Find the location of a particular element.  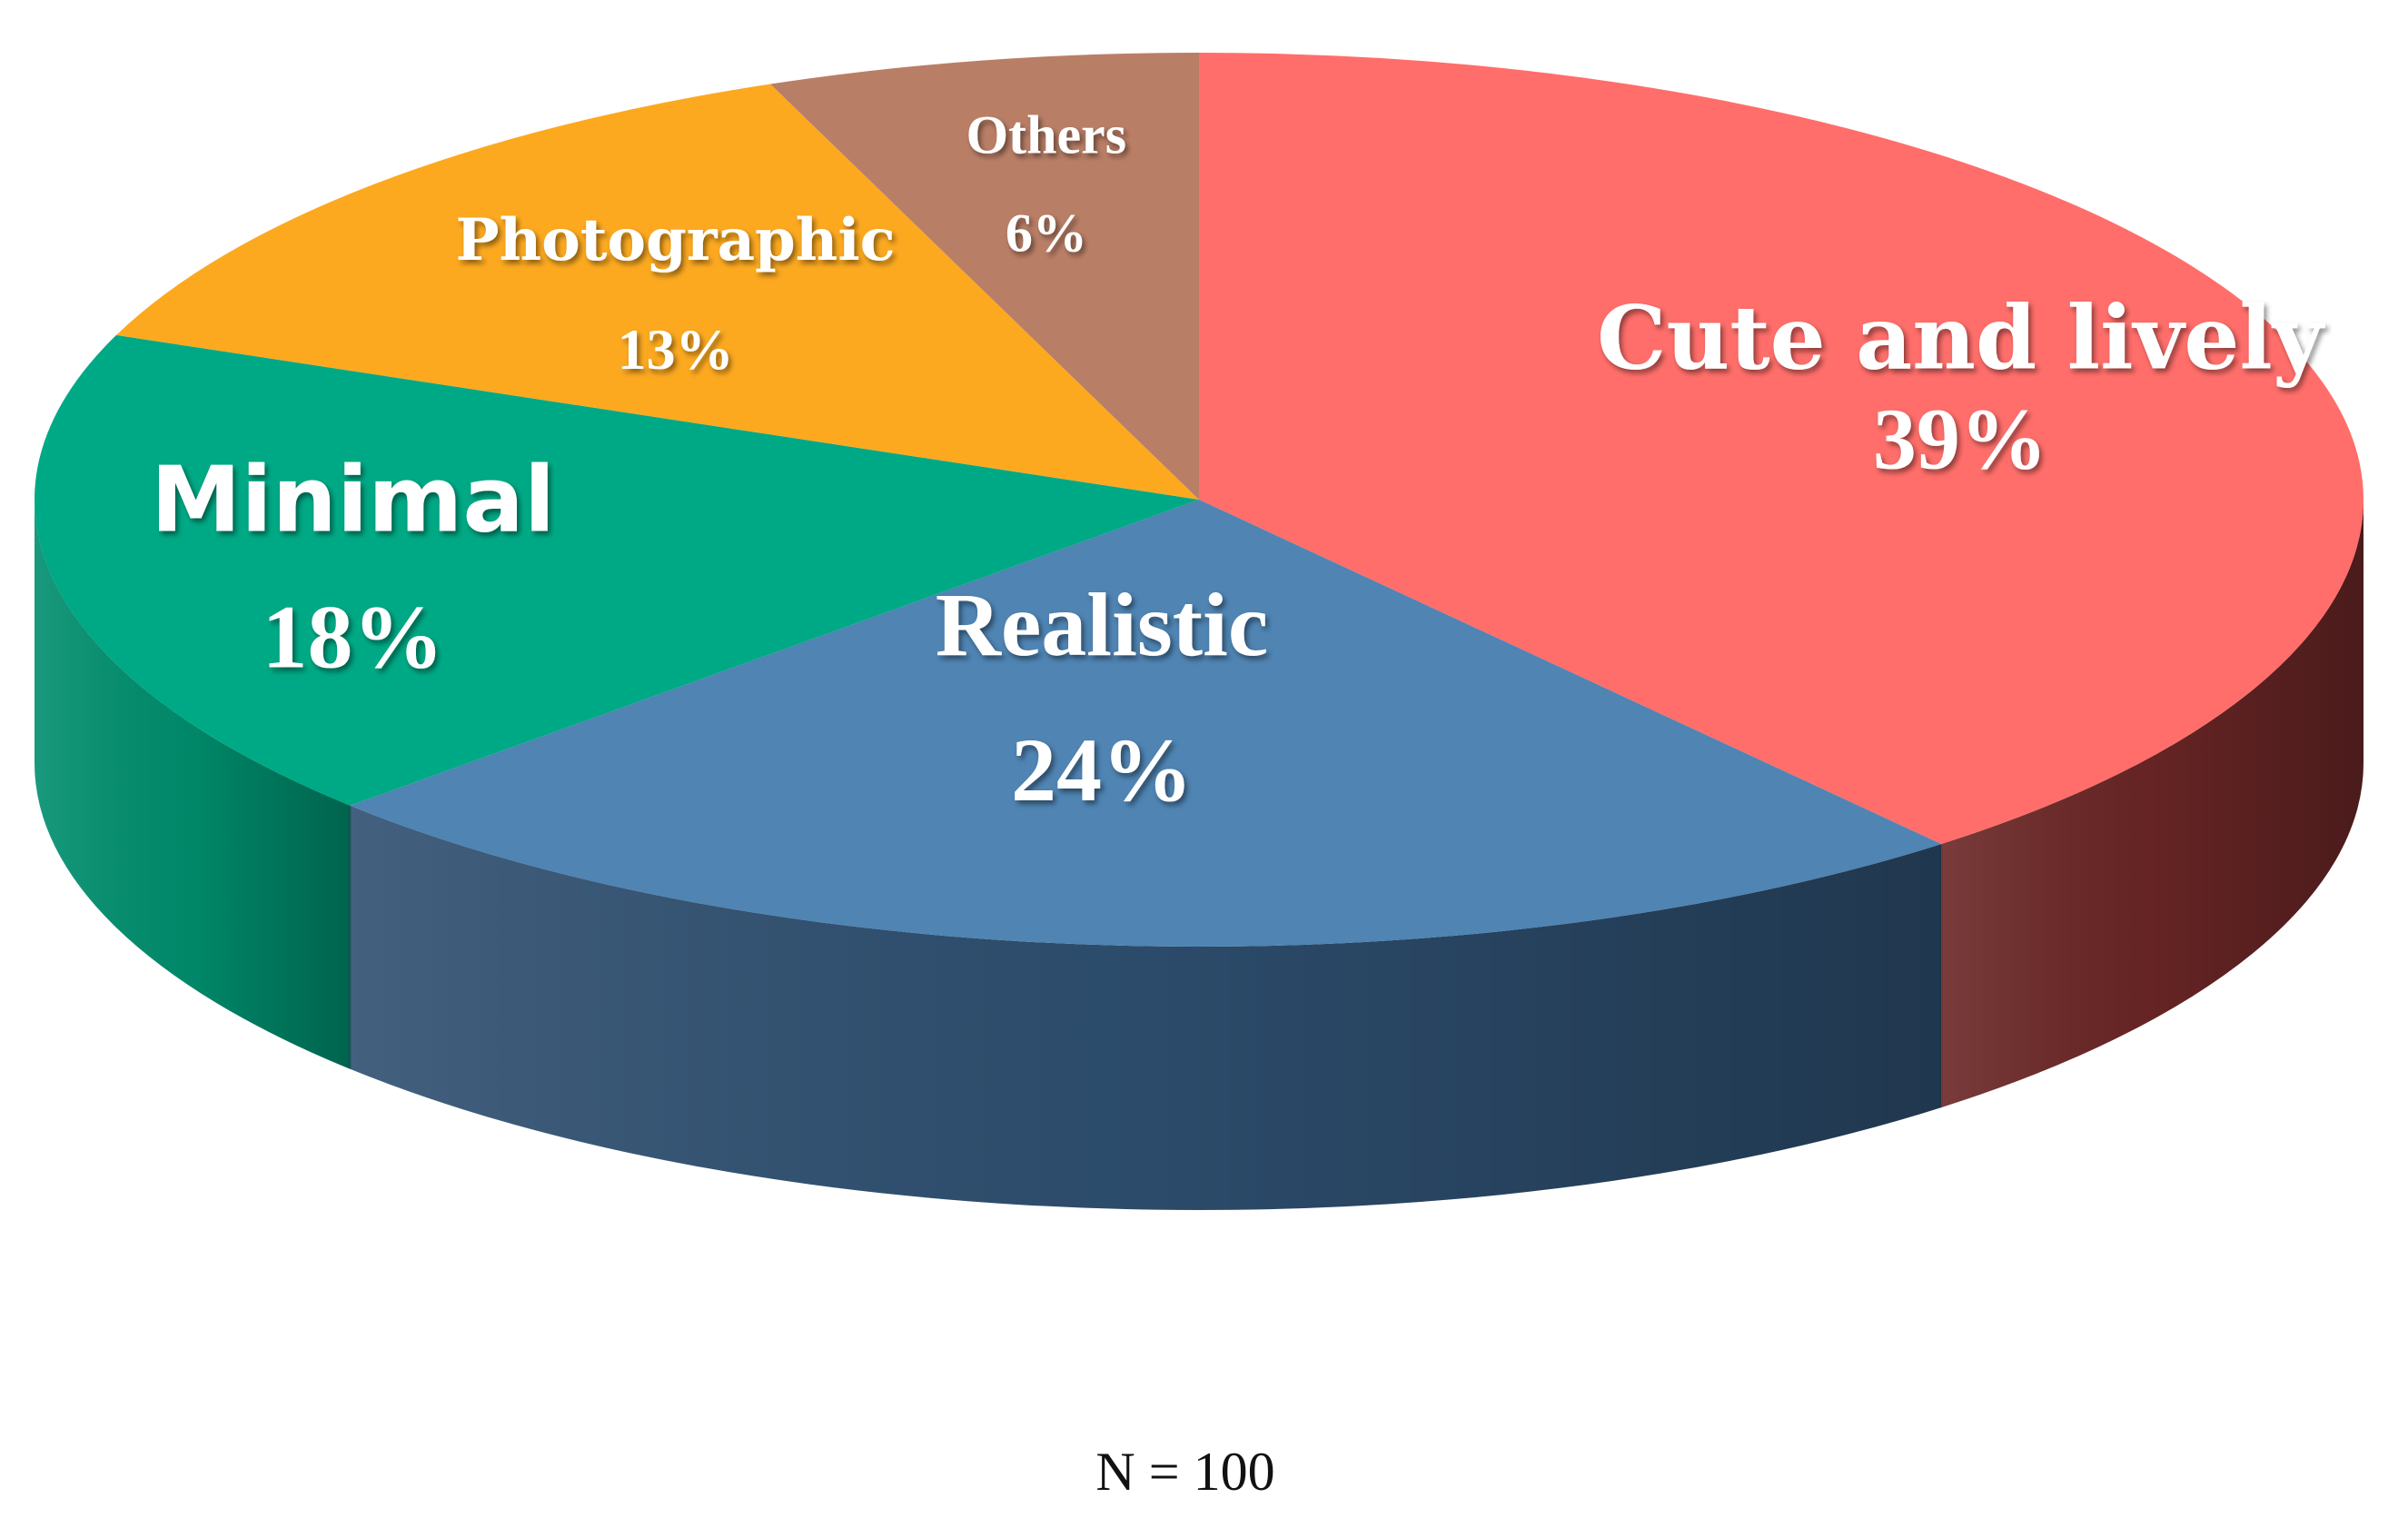

slice-name-realistic: Realistic is located at coordinates (1102, 625).